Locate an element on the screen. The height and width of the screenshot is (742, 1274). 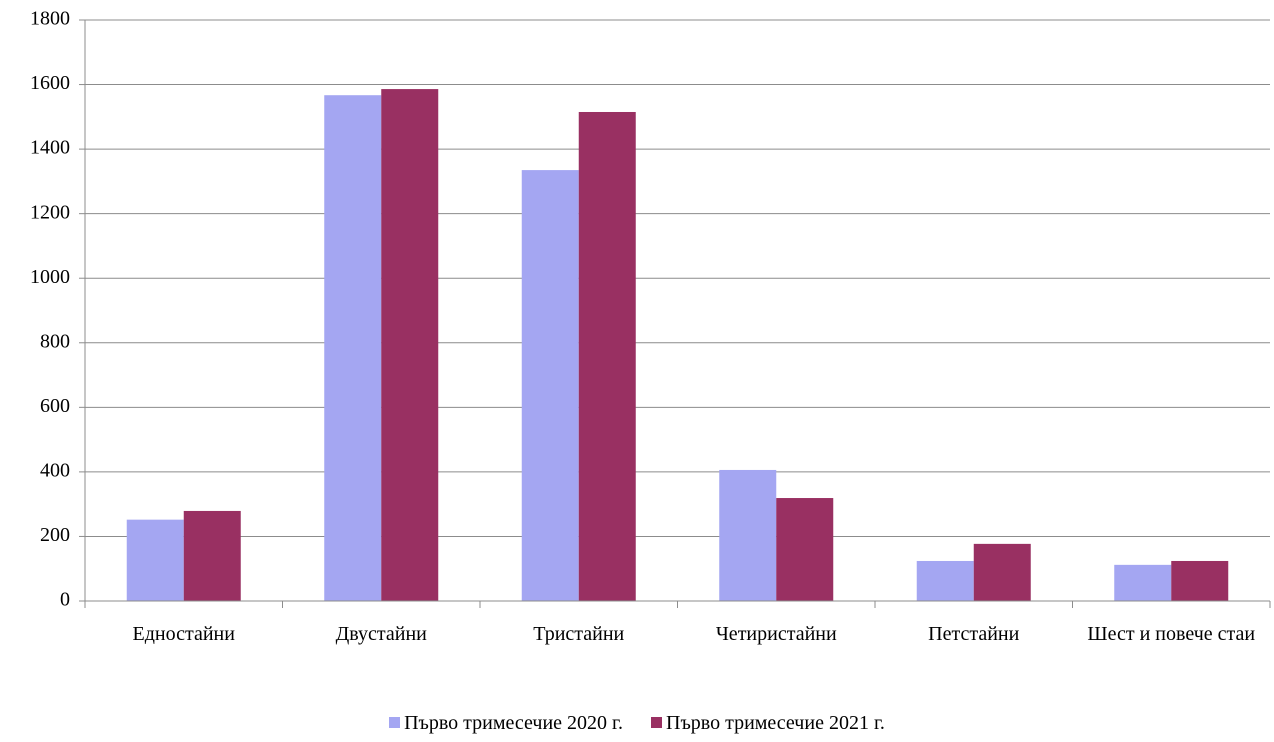
x-tick-label: Четиристайни is located at coordinates (776, 634).